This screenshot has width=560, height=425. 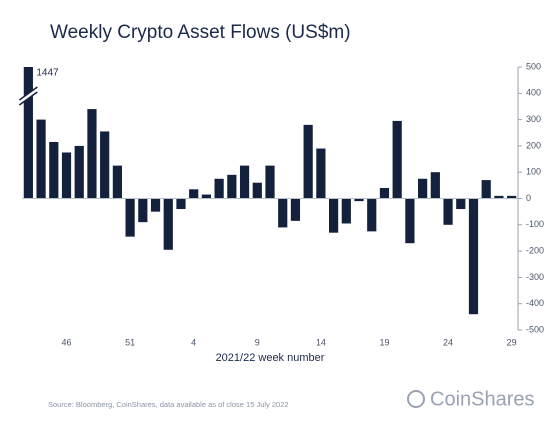 What do you see at coordinates (257, 342) in the screenshot?
I see `x-tick-label: 9` at bounding box center [257, 342].